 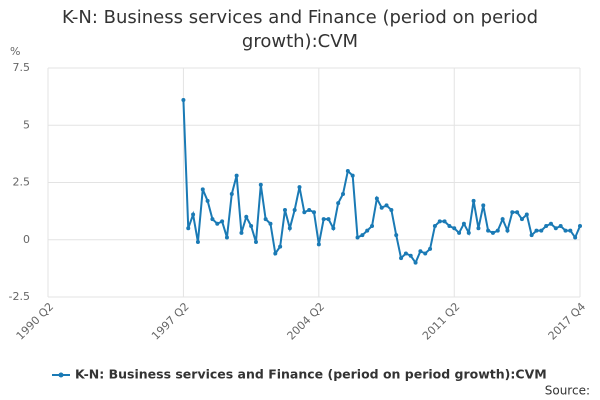 I want to click on source: Source:, so click(x=567, y=391).